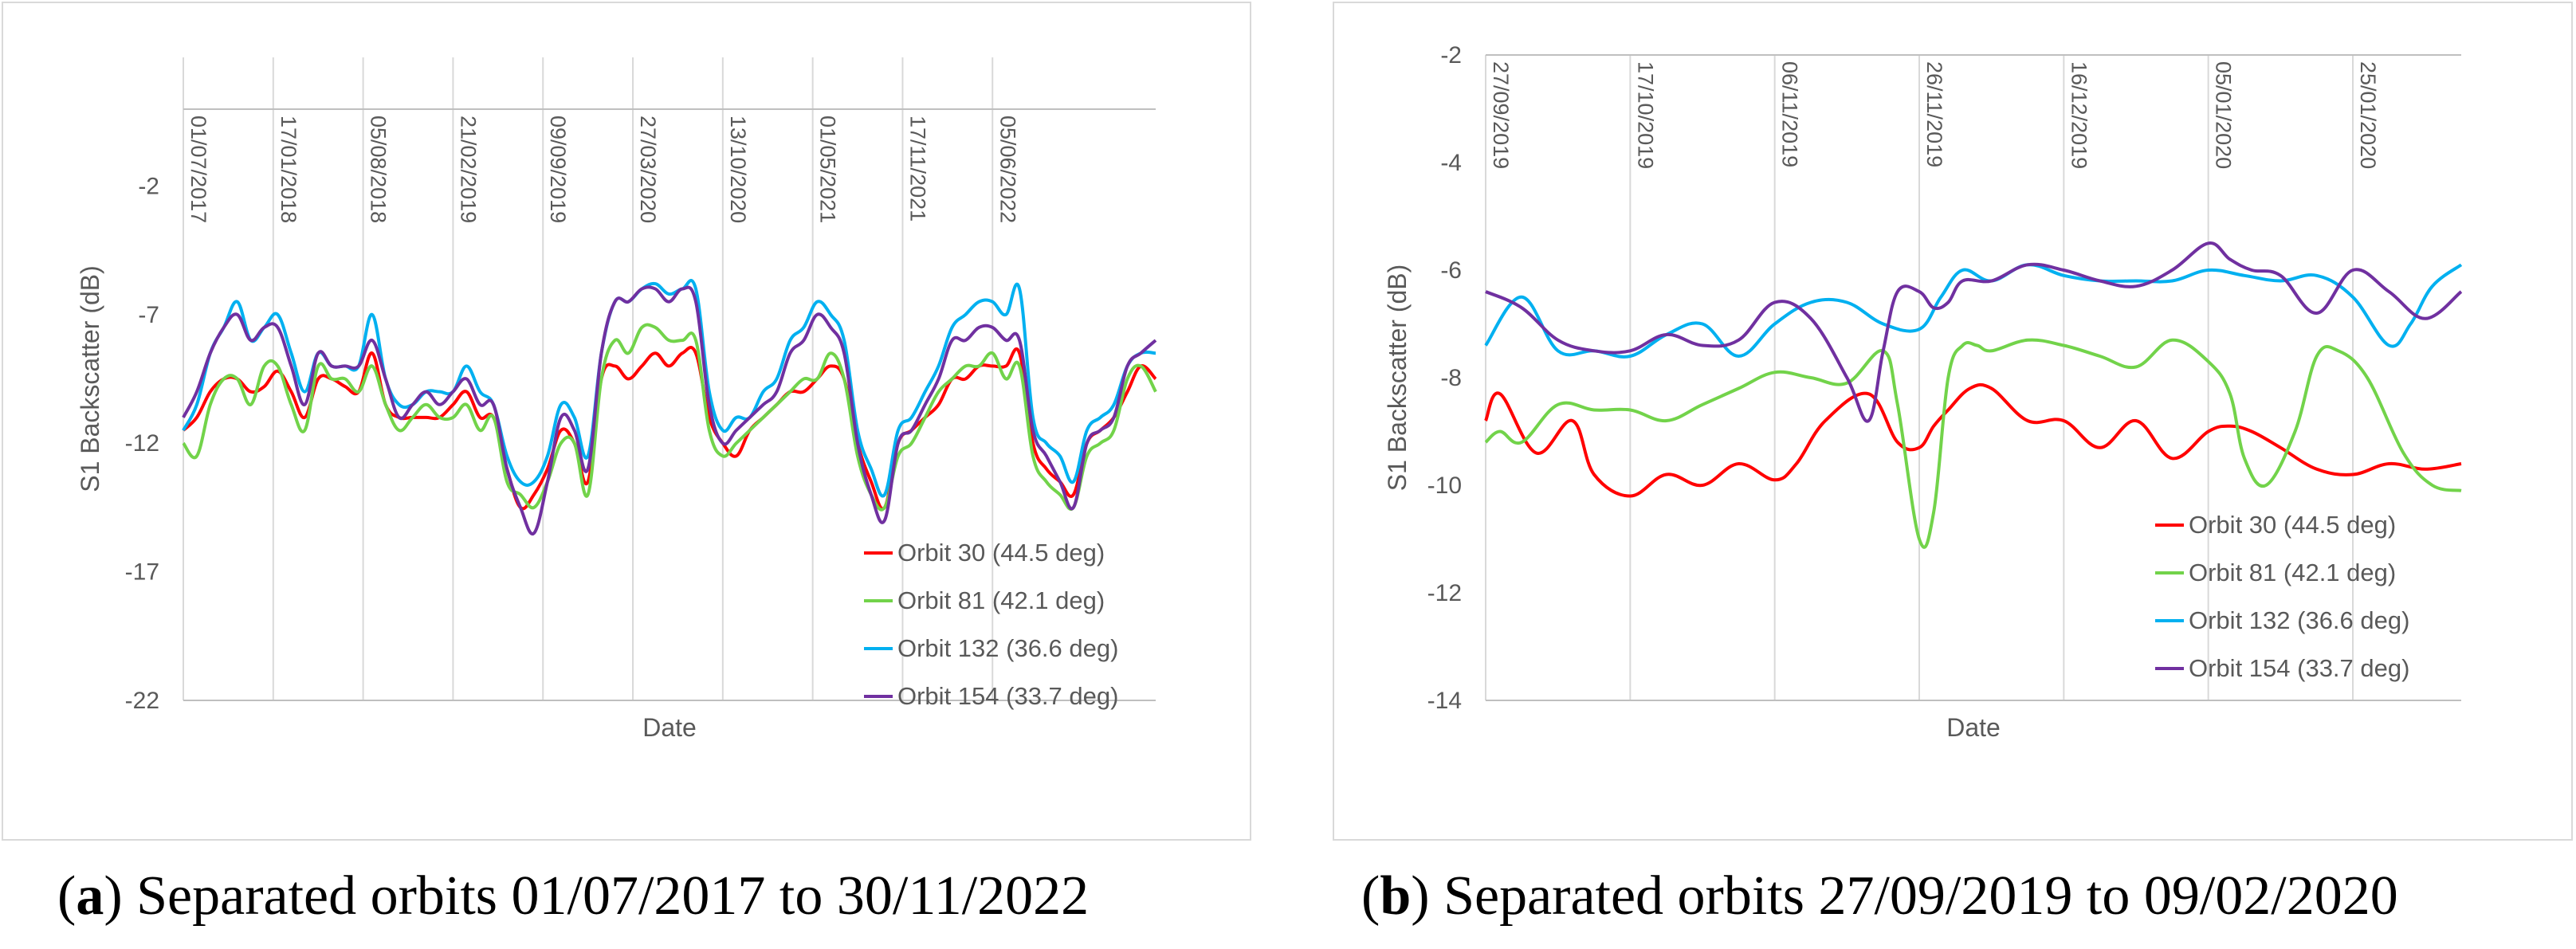 This screenshot has height=949, width=2576. What do you see at coordinates (148, 186) in the screenshot?
I see `chart-a-ytick-label-0: -2` at bounding box center [148, 186].